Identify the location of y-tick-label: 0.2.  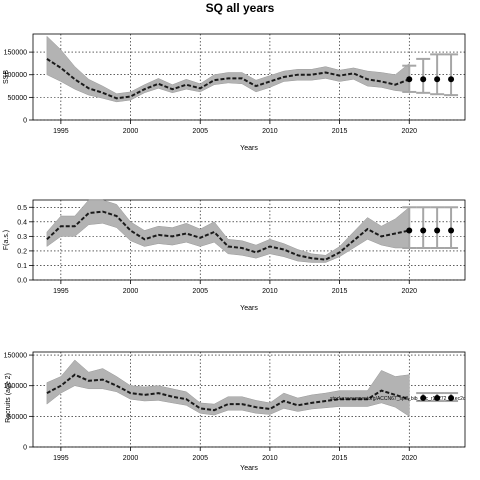
(22, 251).